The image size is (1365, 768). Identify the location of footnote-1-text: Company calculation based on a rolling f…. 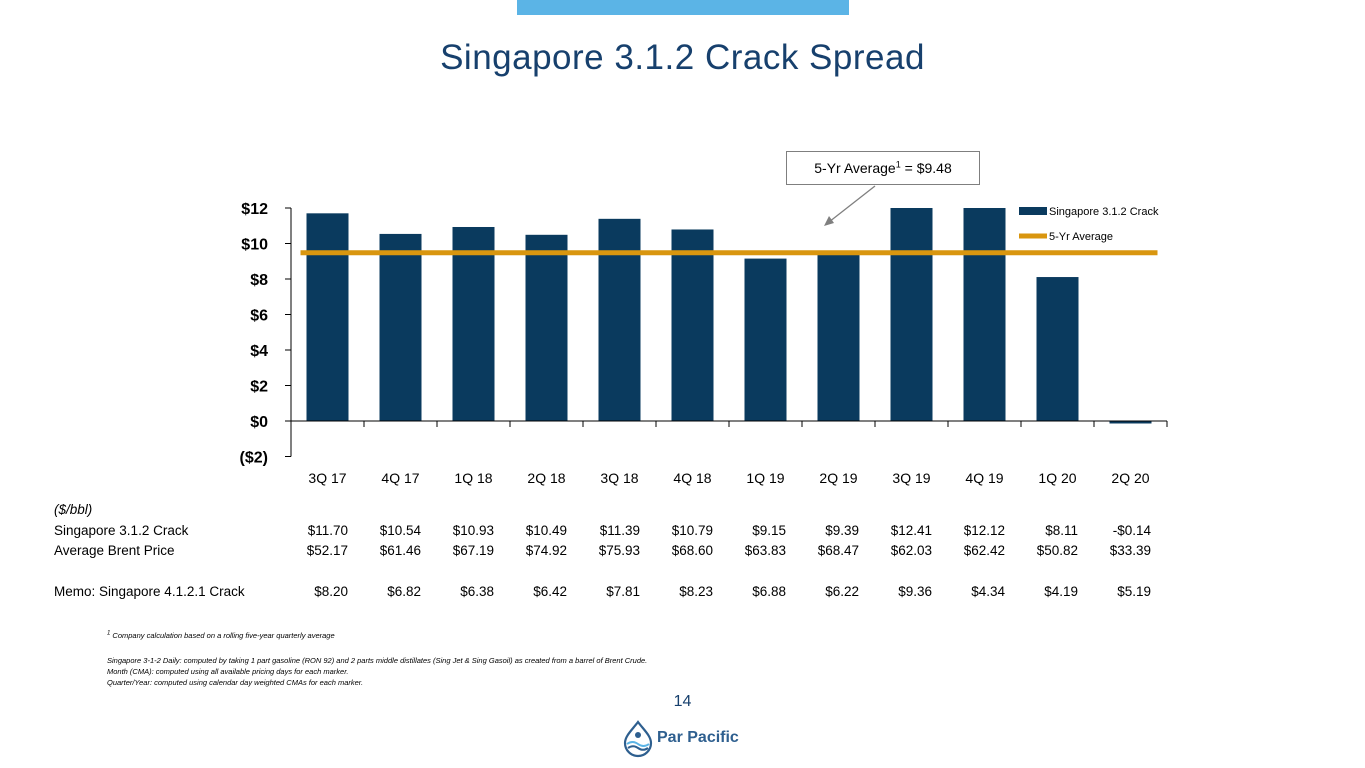
(222, 635).